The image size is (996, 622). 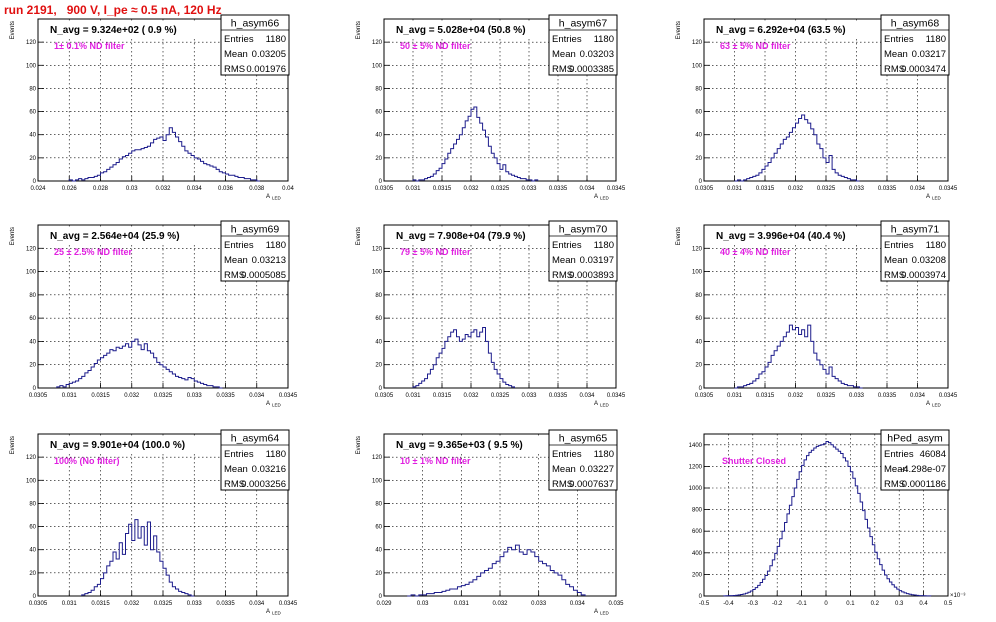 I want to click on filter-label: 1± 0.1% ND filter, so click(x=89, y=46).